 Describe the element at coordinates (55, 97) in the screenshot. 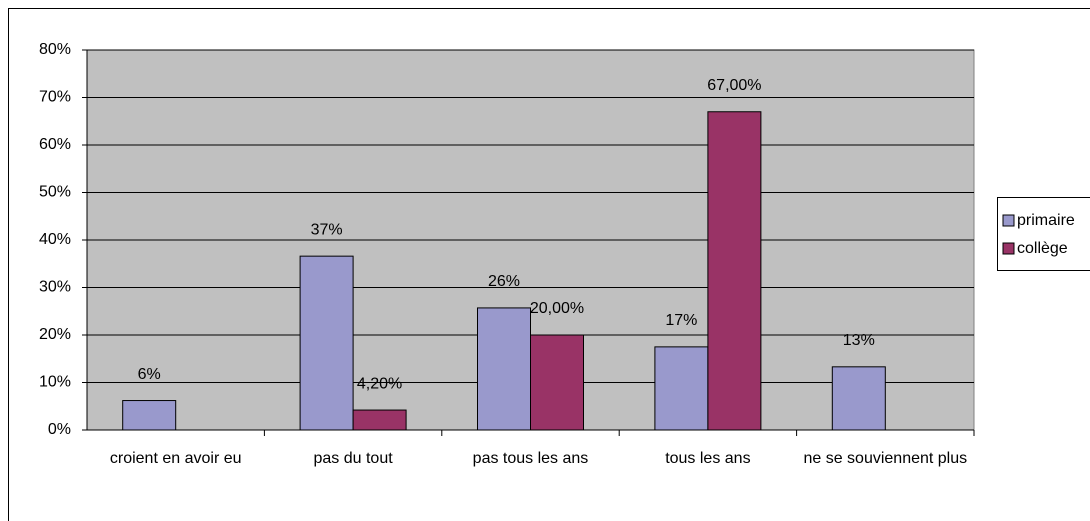

I see `y-tick-label: 70%` at that location.